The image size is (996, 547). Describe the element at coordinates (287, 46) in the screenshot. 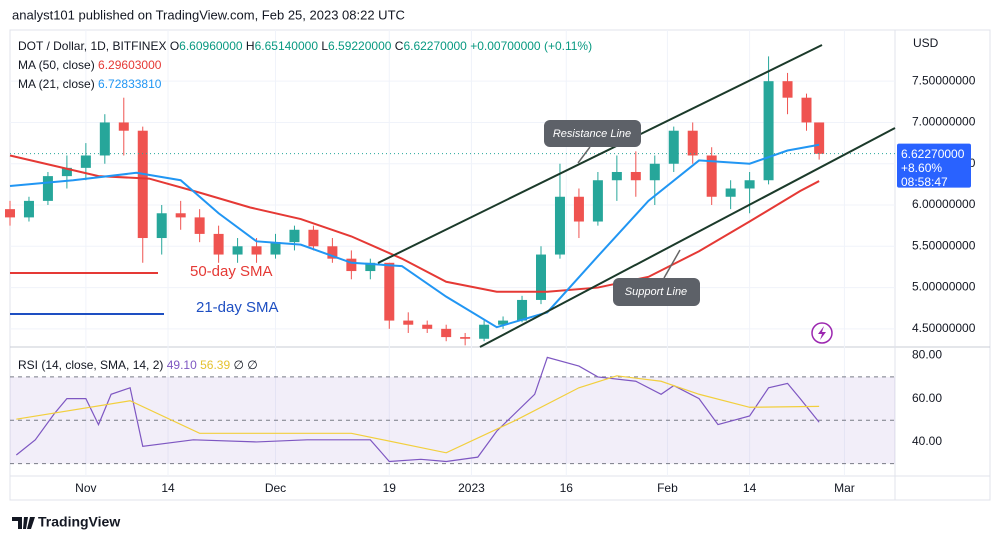

I see `h-val: 6.65140000` at that location.